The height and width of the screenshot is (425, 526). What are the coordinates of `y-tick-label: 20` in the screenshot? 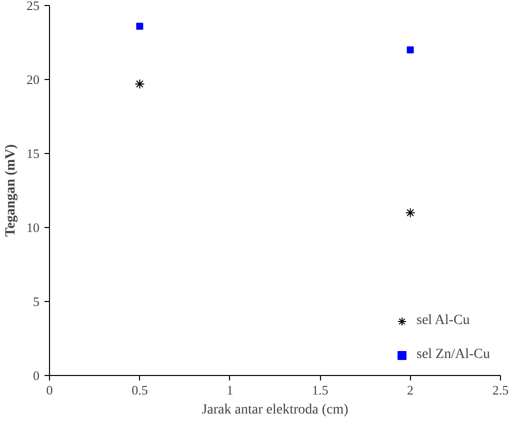 It's located at (33, 79).